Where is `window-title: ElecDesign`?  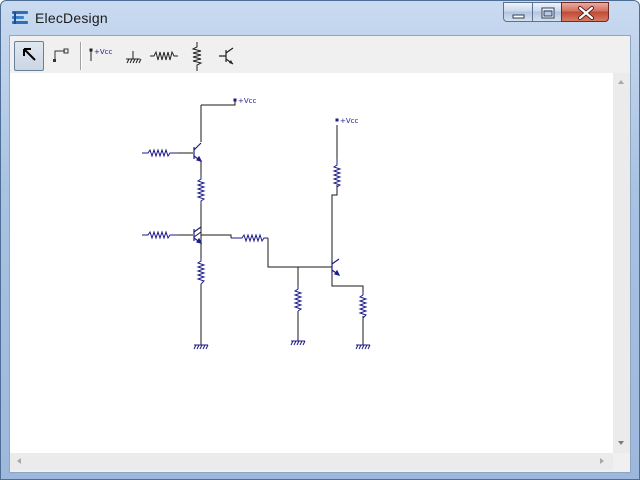 window-title: ElecDesign is located at coordinates (71, 18).